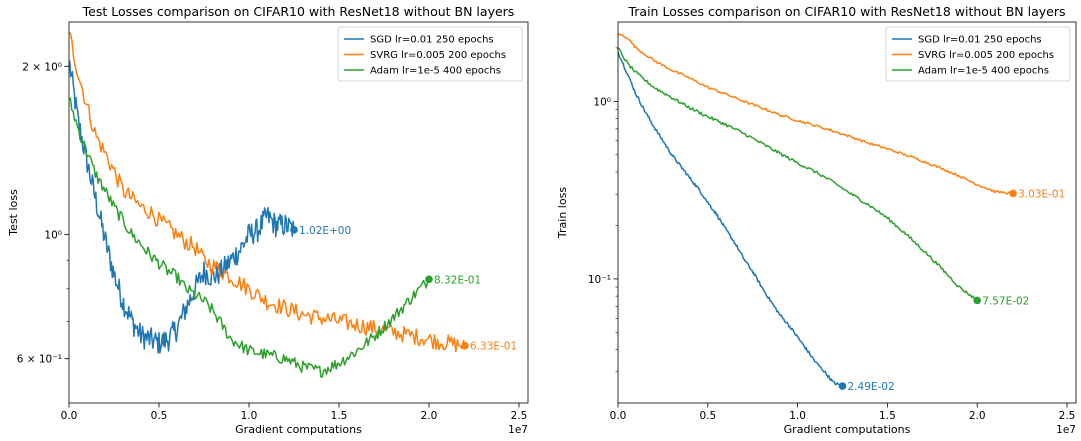 Image resolution: width=1081 pixels, height=441 pixels. I want to click on series-end-label-2: 3.03E-01, so click(1041, 194).